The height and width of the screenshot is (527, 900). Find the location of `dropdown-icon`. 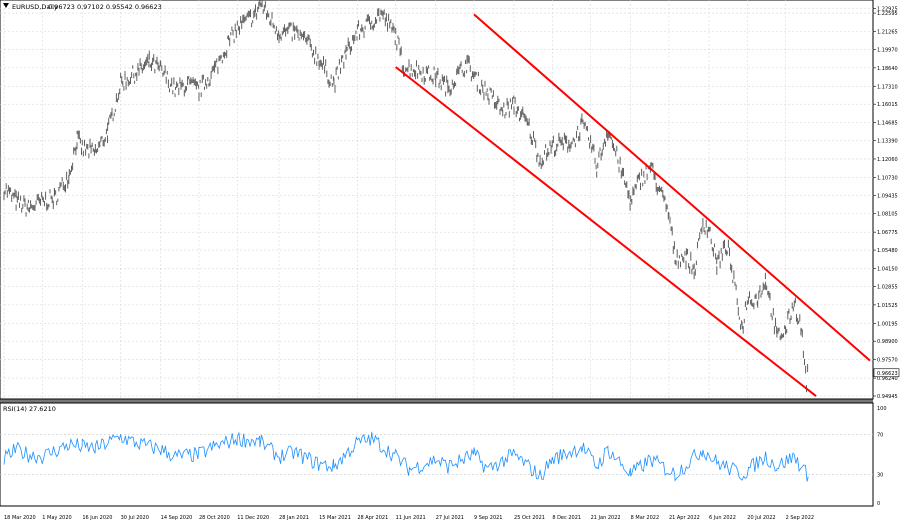

dropdown-icon is located at coordinates (6, 5).